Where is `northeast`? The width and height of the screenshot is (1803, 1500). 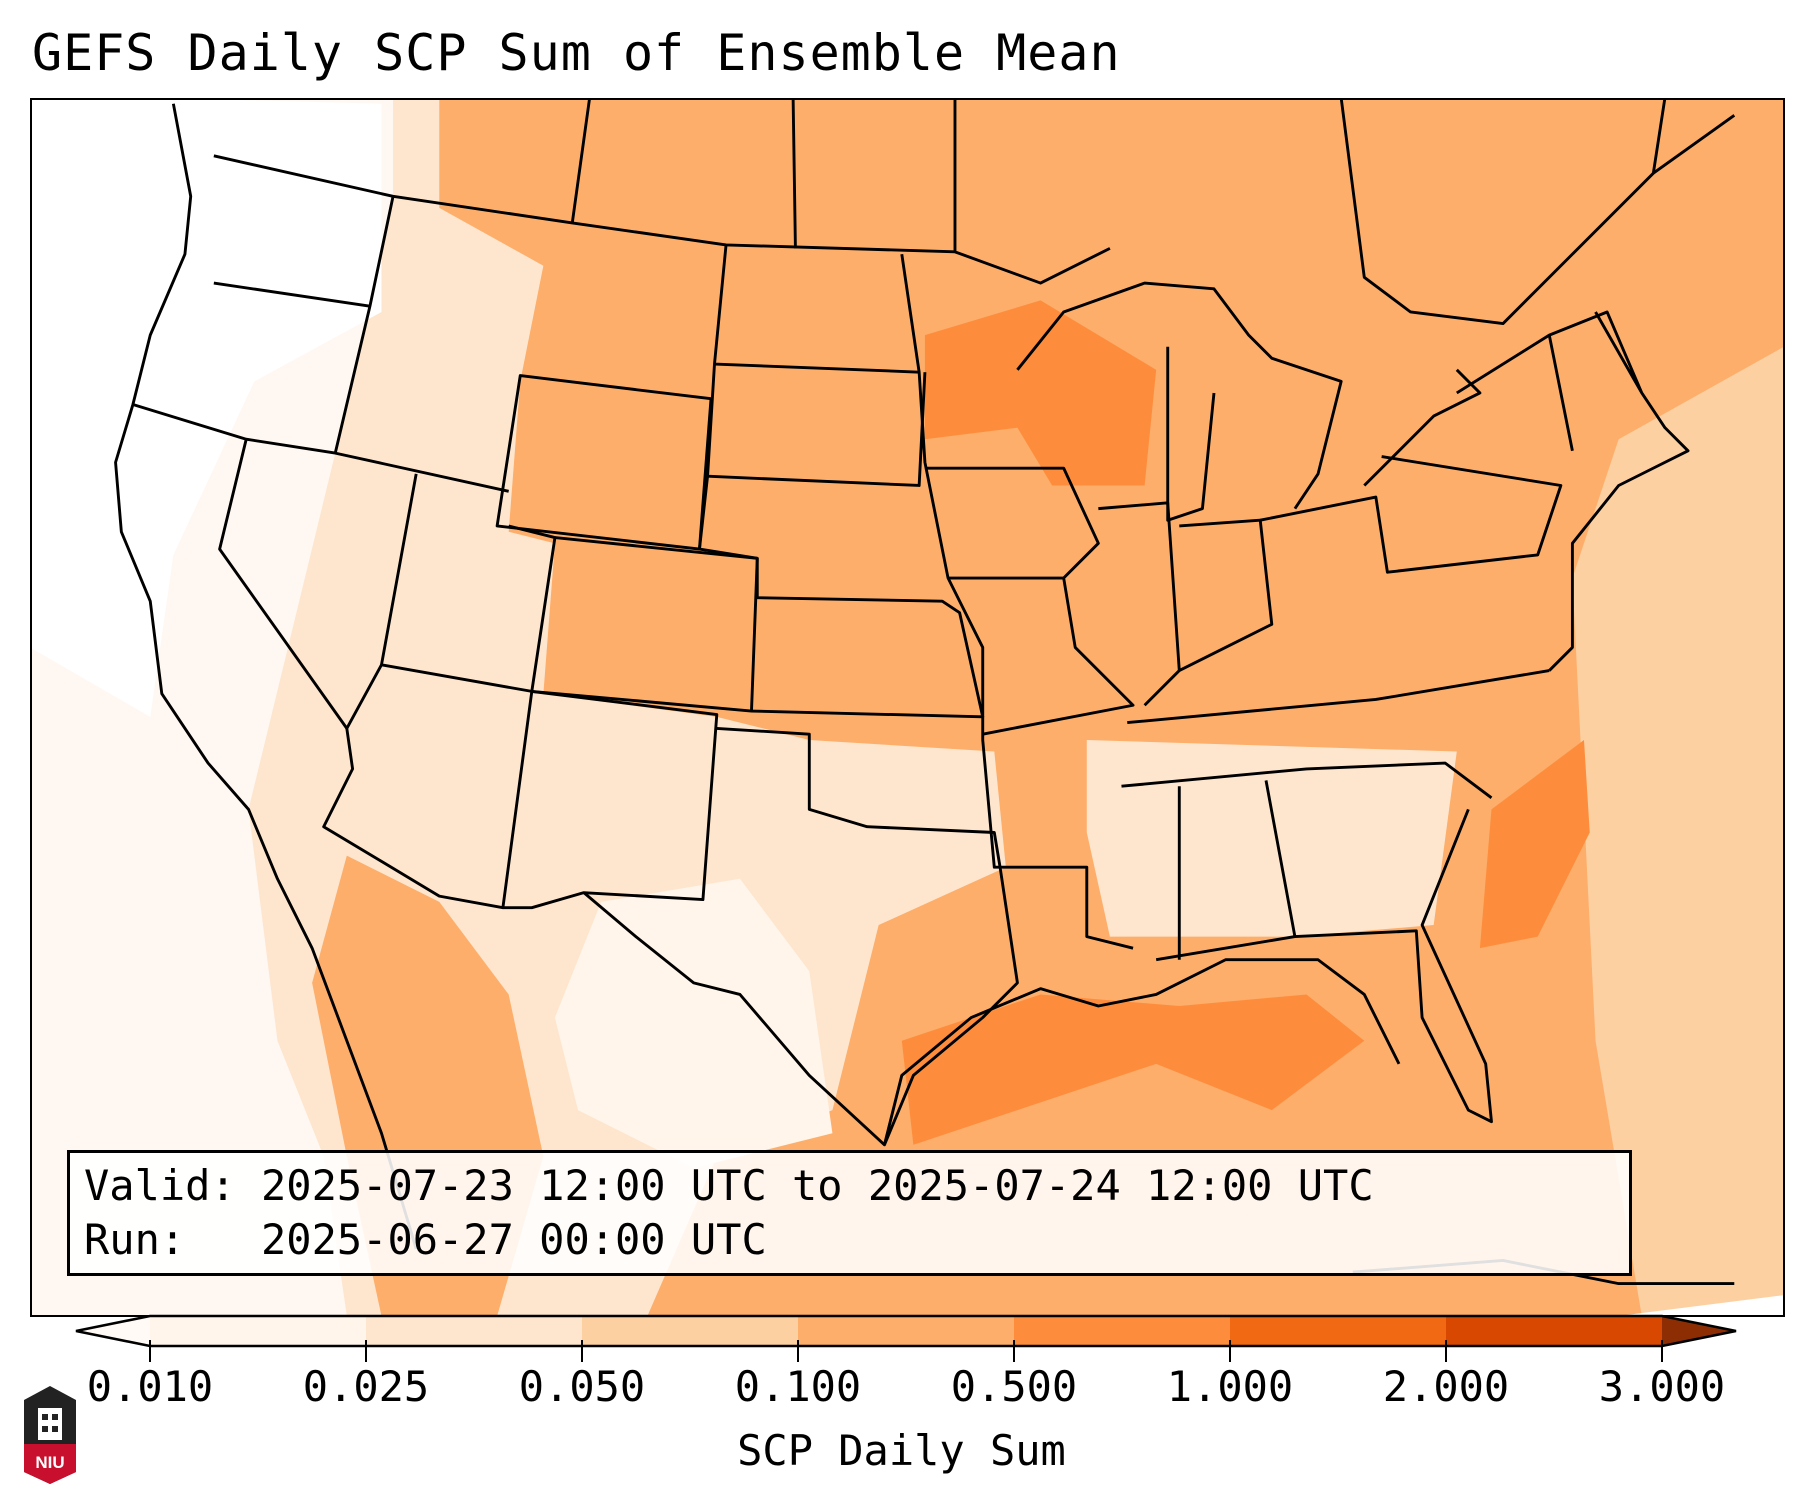
northeast is located at coordinates (1573, 491).